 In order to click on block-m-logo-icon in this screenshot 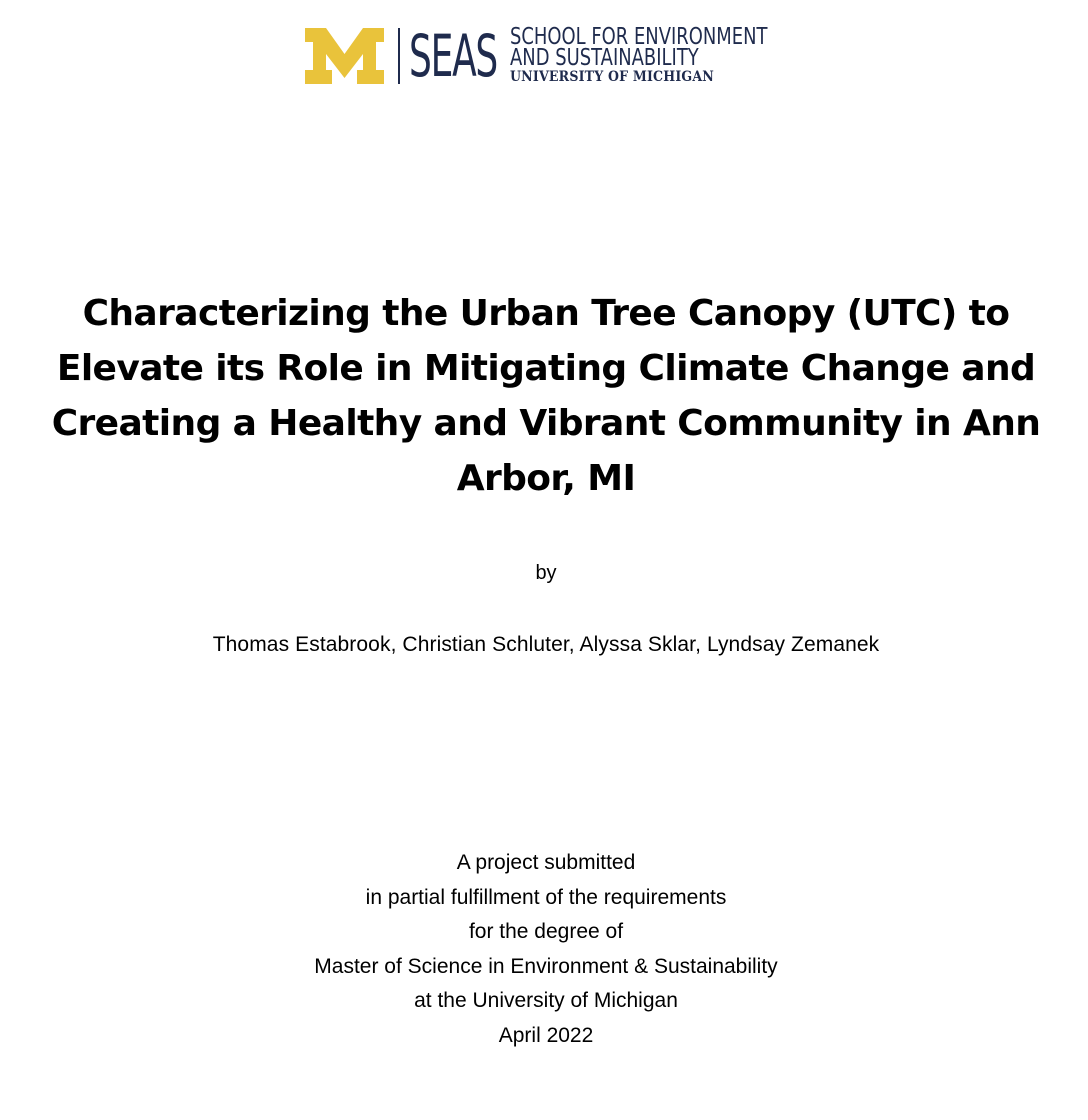, I will do `click(344, 56)`.